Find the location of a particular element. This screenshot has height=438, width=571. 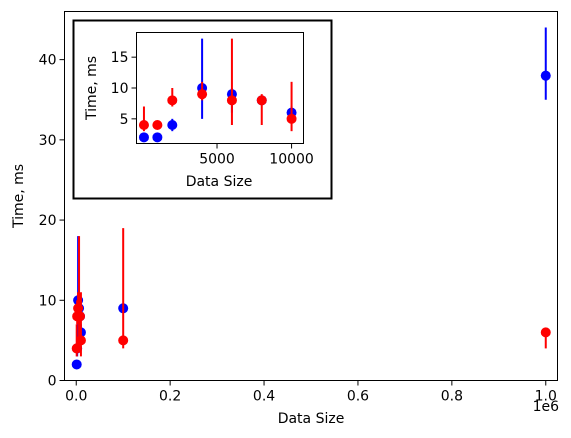

main-x-tick-label: 0.4 is located at coordinates (264, 397).